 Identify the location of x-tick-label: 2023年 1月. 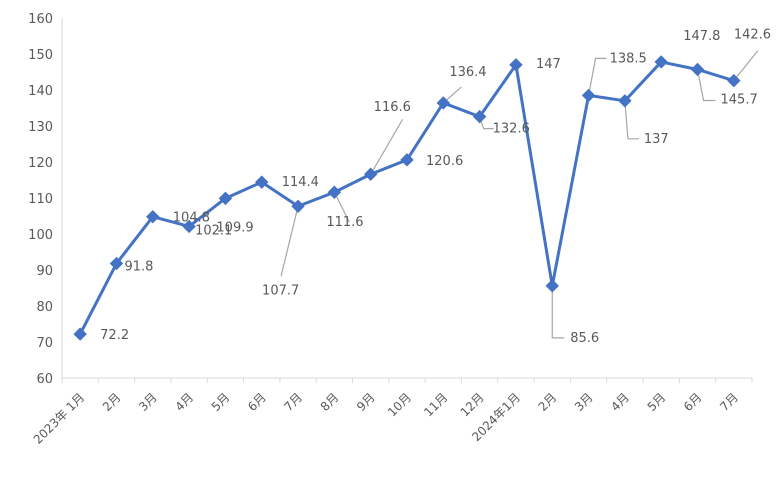
(59, 418).